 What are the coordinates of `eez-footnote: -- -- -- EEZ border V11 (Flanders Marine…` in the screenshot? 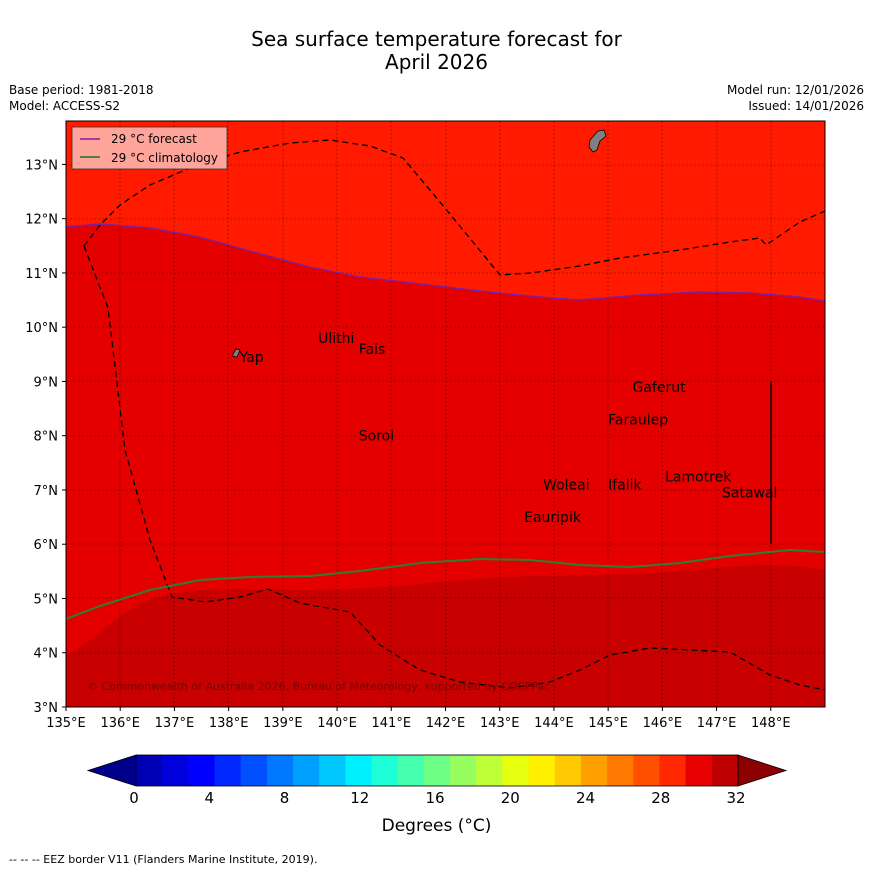 It's located at (163, 859).